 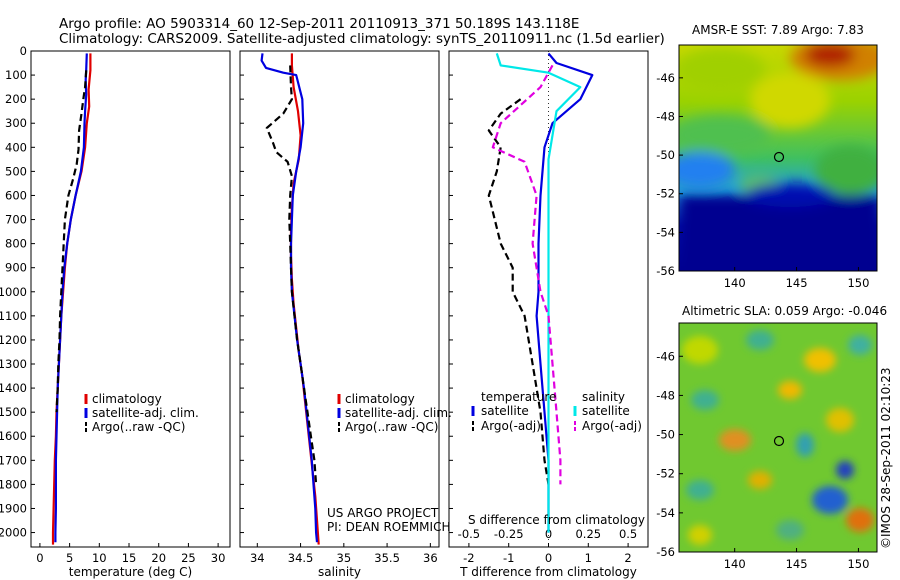 What do you see at coordinates (518, 291) in the screenshot?
I see `series-temperature-argo-adj-` at bounding box center [518, 291].